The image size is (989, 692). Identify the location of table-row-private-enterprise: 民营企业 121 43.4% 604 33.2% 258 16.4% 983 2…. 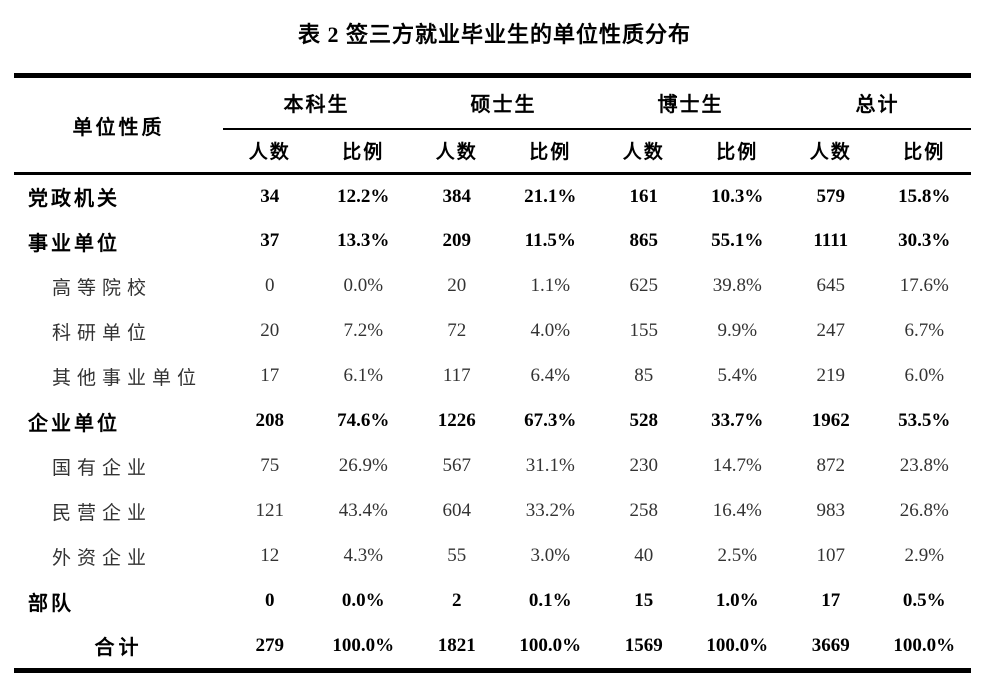
(492, 511).